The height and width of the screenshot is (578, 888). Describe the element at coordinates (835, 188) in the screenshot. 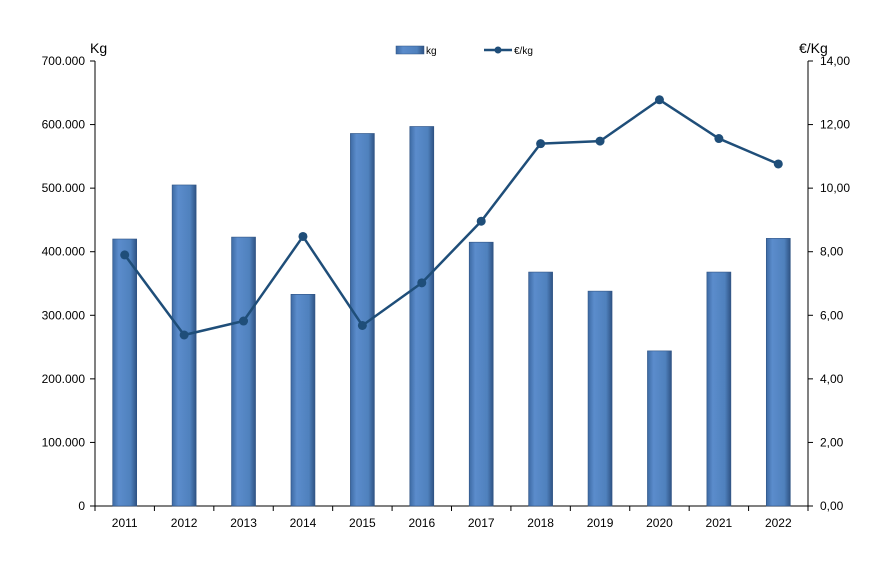

I see `right-tick-label: 10,00` at that location.